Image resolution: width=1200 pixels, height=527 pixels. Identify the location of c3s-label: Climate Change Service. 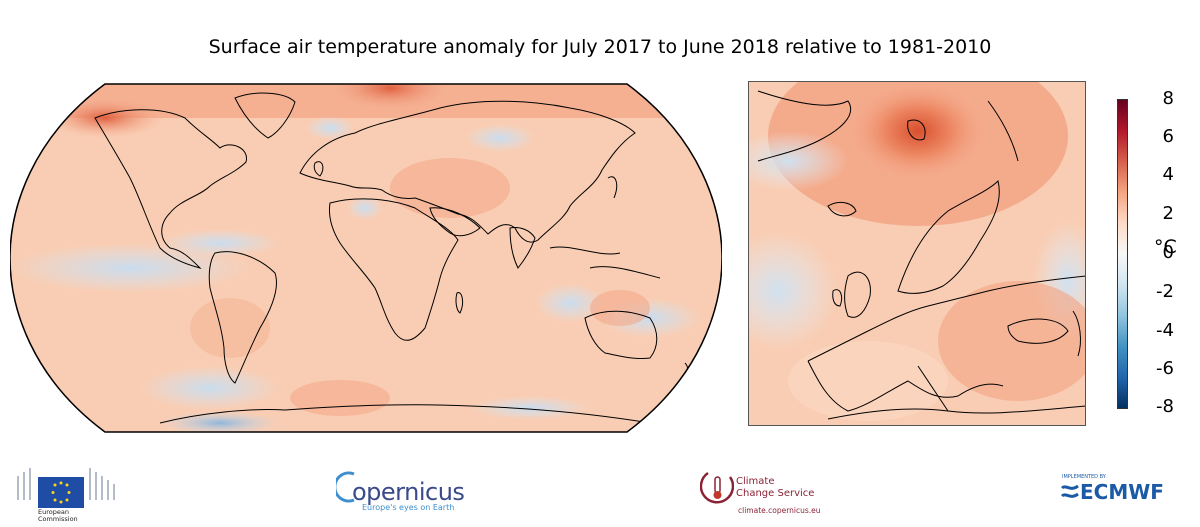
(775, 488).